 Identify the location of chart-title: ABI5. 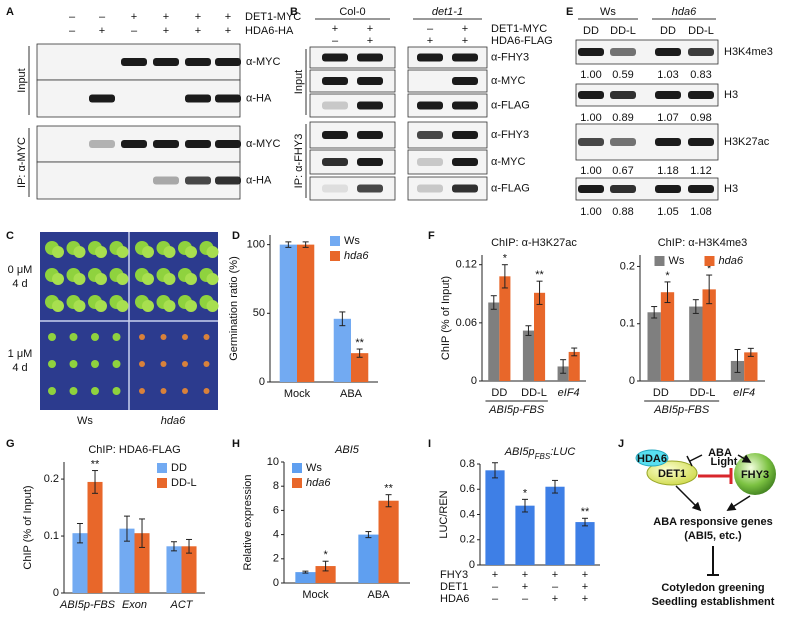
(347, 450).